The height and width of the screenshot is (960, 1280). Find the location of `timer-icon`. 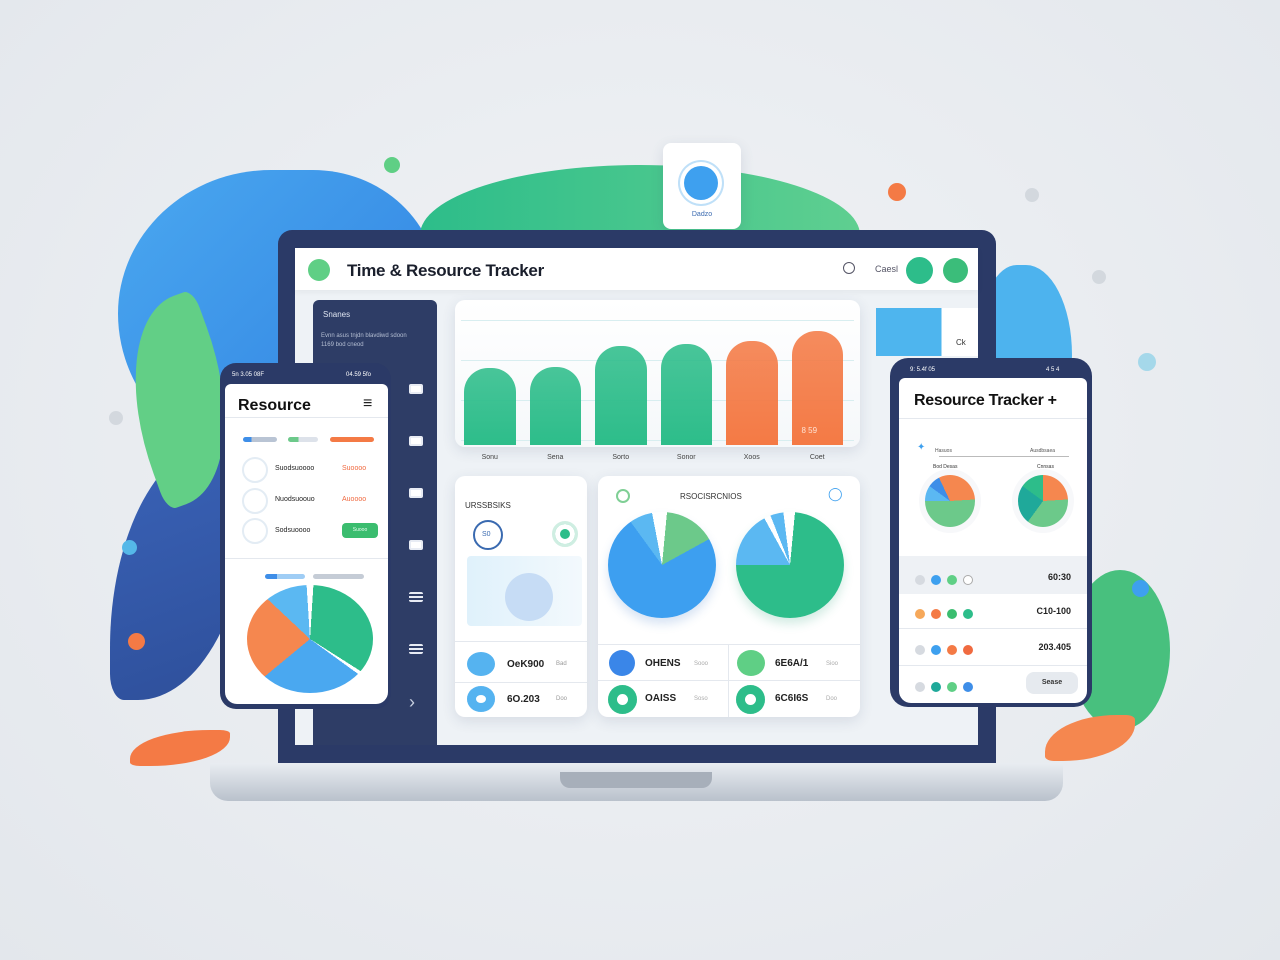

timer-icon is located at coordinates (701, 183).